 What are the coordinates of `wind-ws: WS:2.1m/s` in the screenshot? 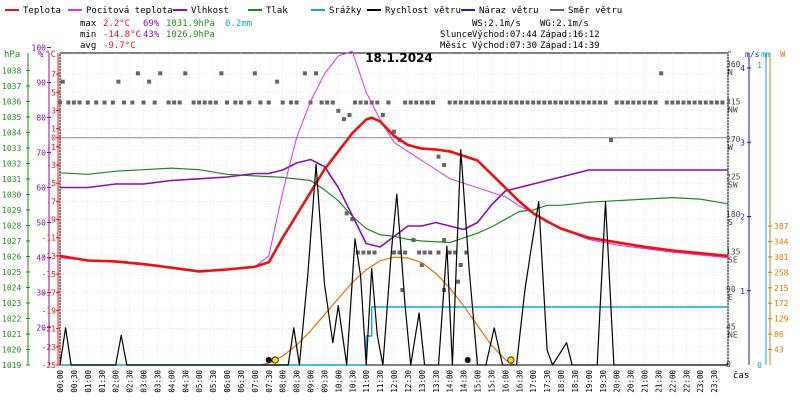 It's located at (496, 24).